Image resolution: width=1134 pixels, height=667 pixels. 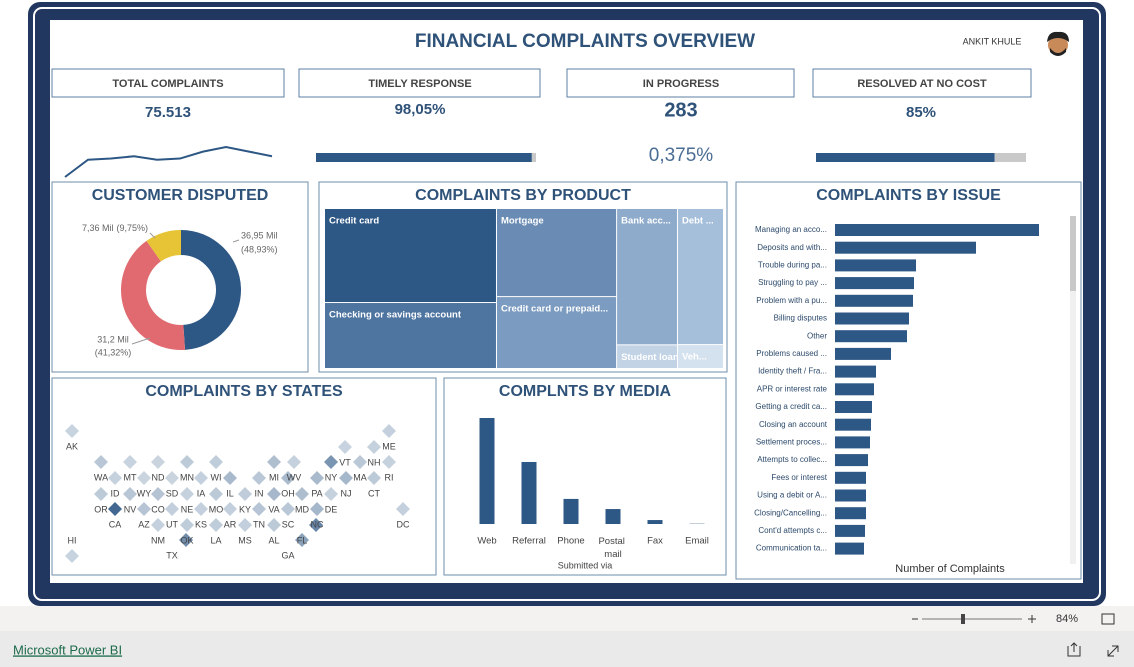 What do you see at coordinates (230, 524) in the screenshot?
I see `state-label: AR` at bounding box center [230, 524].